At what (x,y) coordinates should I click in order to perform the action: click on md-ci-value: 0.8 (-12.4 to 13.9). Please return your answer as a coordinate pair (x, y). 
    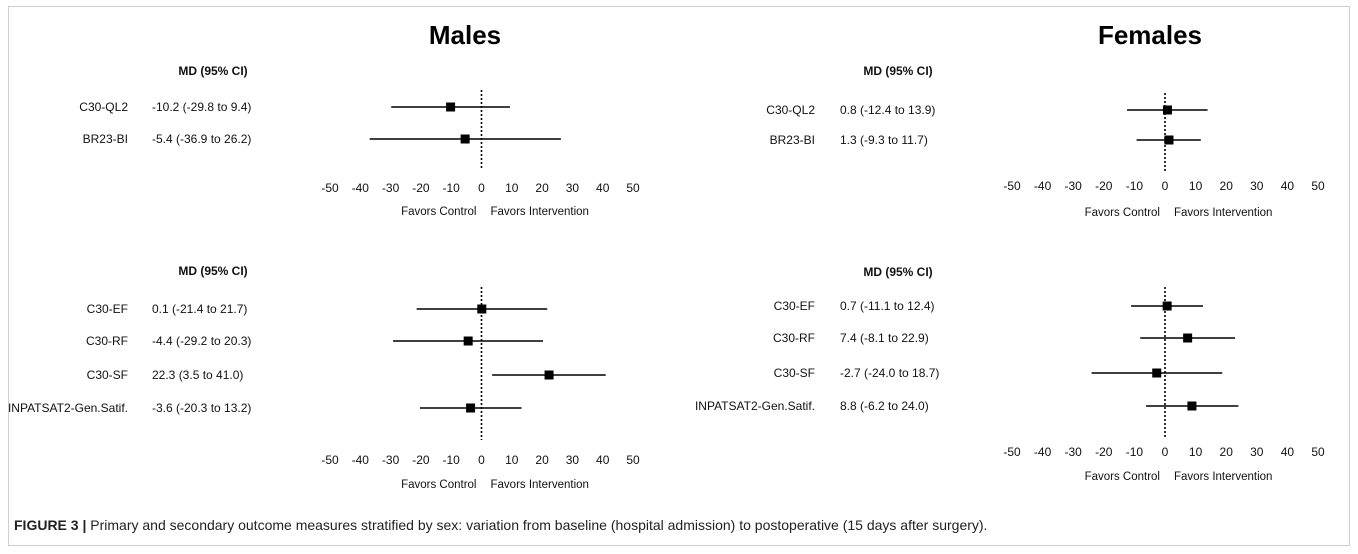
    Looking at the image, I should click on (887, 110).